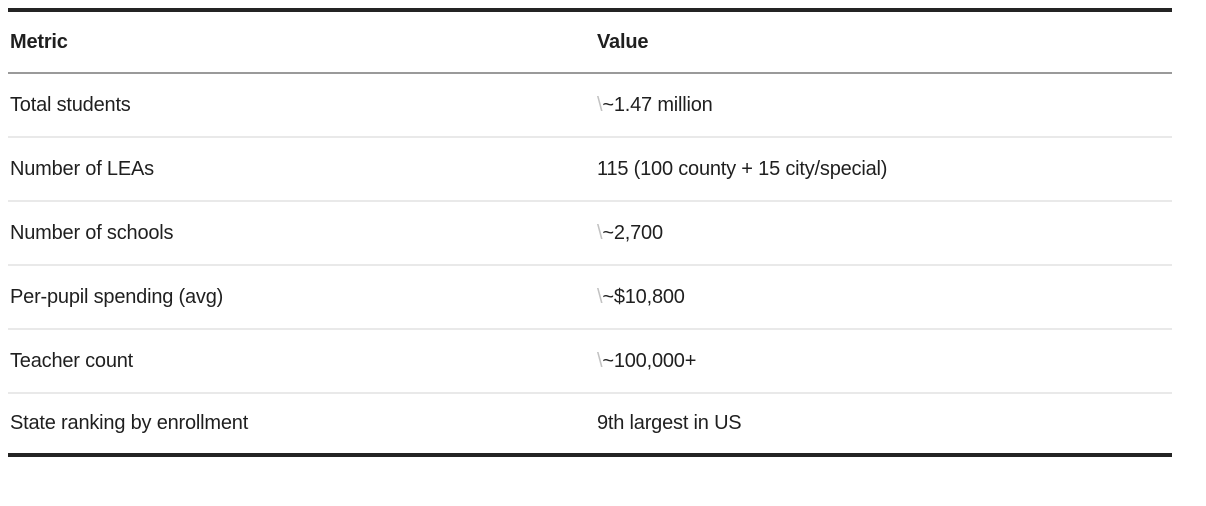  What do you see at coordinates (883, 42) in the screenshot?
I see `column-header-value: Value` at bounding box center [883, 42].